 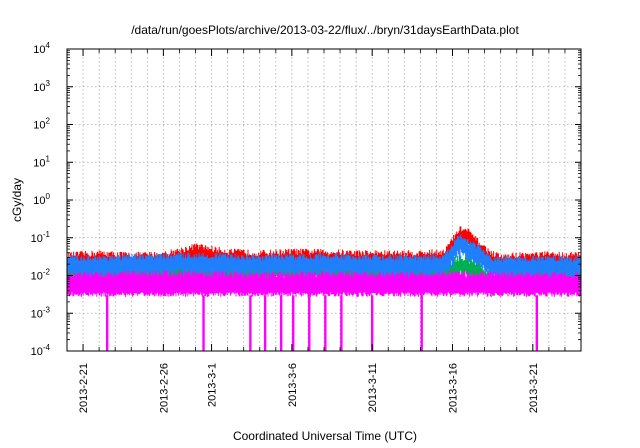 I want to click on y-tick-exponent: 0, so click(x=48, y=196).